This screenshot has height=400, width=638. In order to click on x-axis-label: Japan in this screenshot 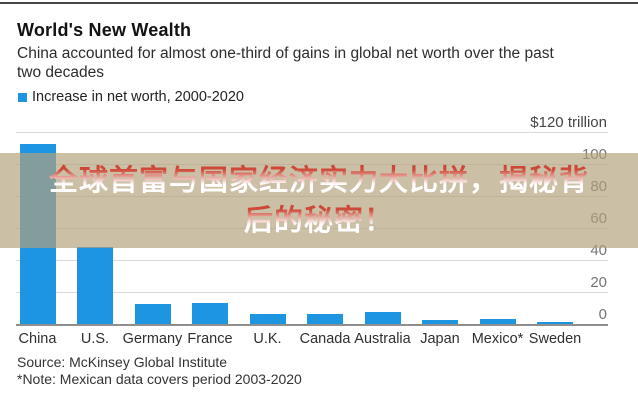, I will do `click(440, 339)`.